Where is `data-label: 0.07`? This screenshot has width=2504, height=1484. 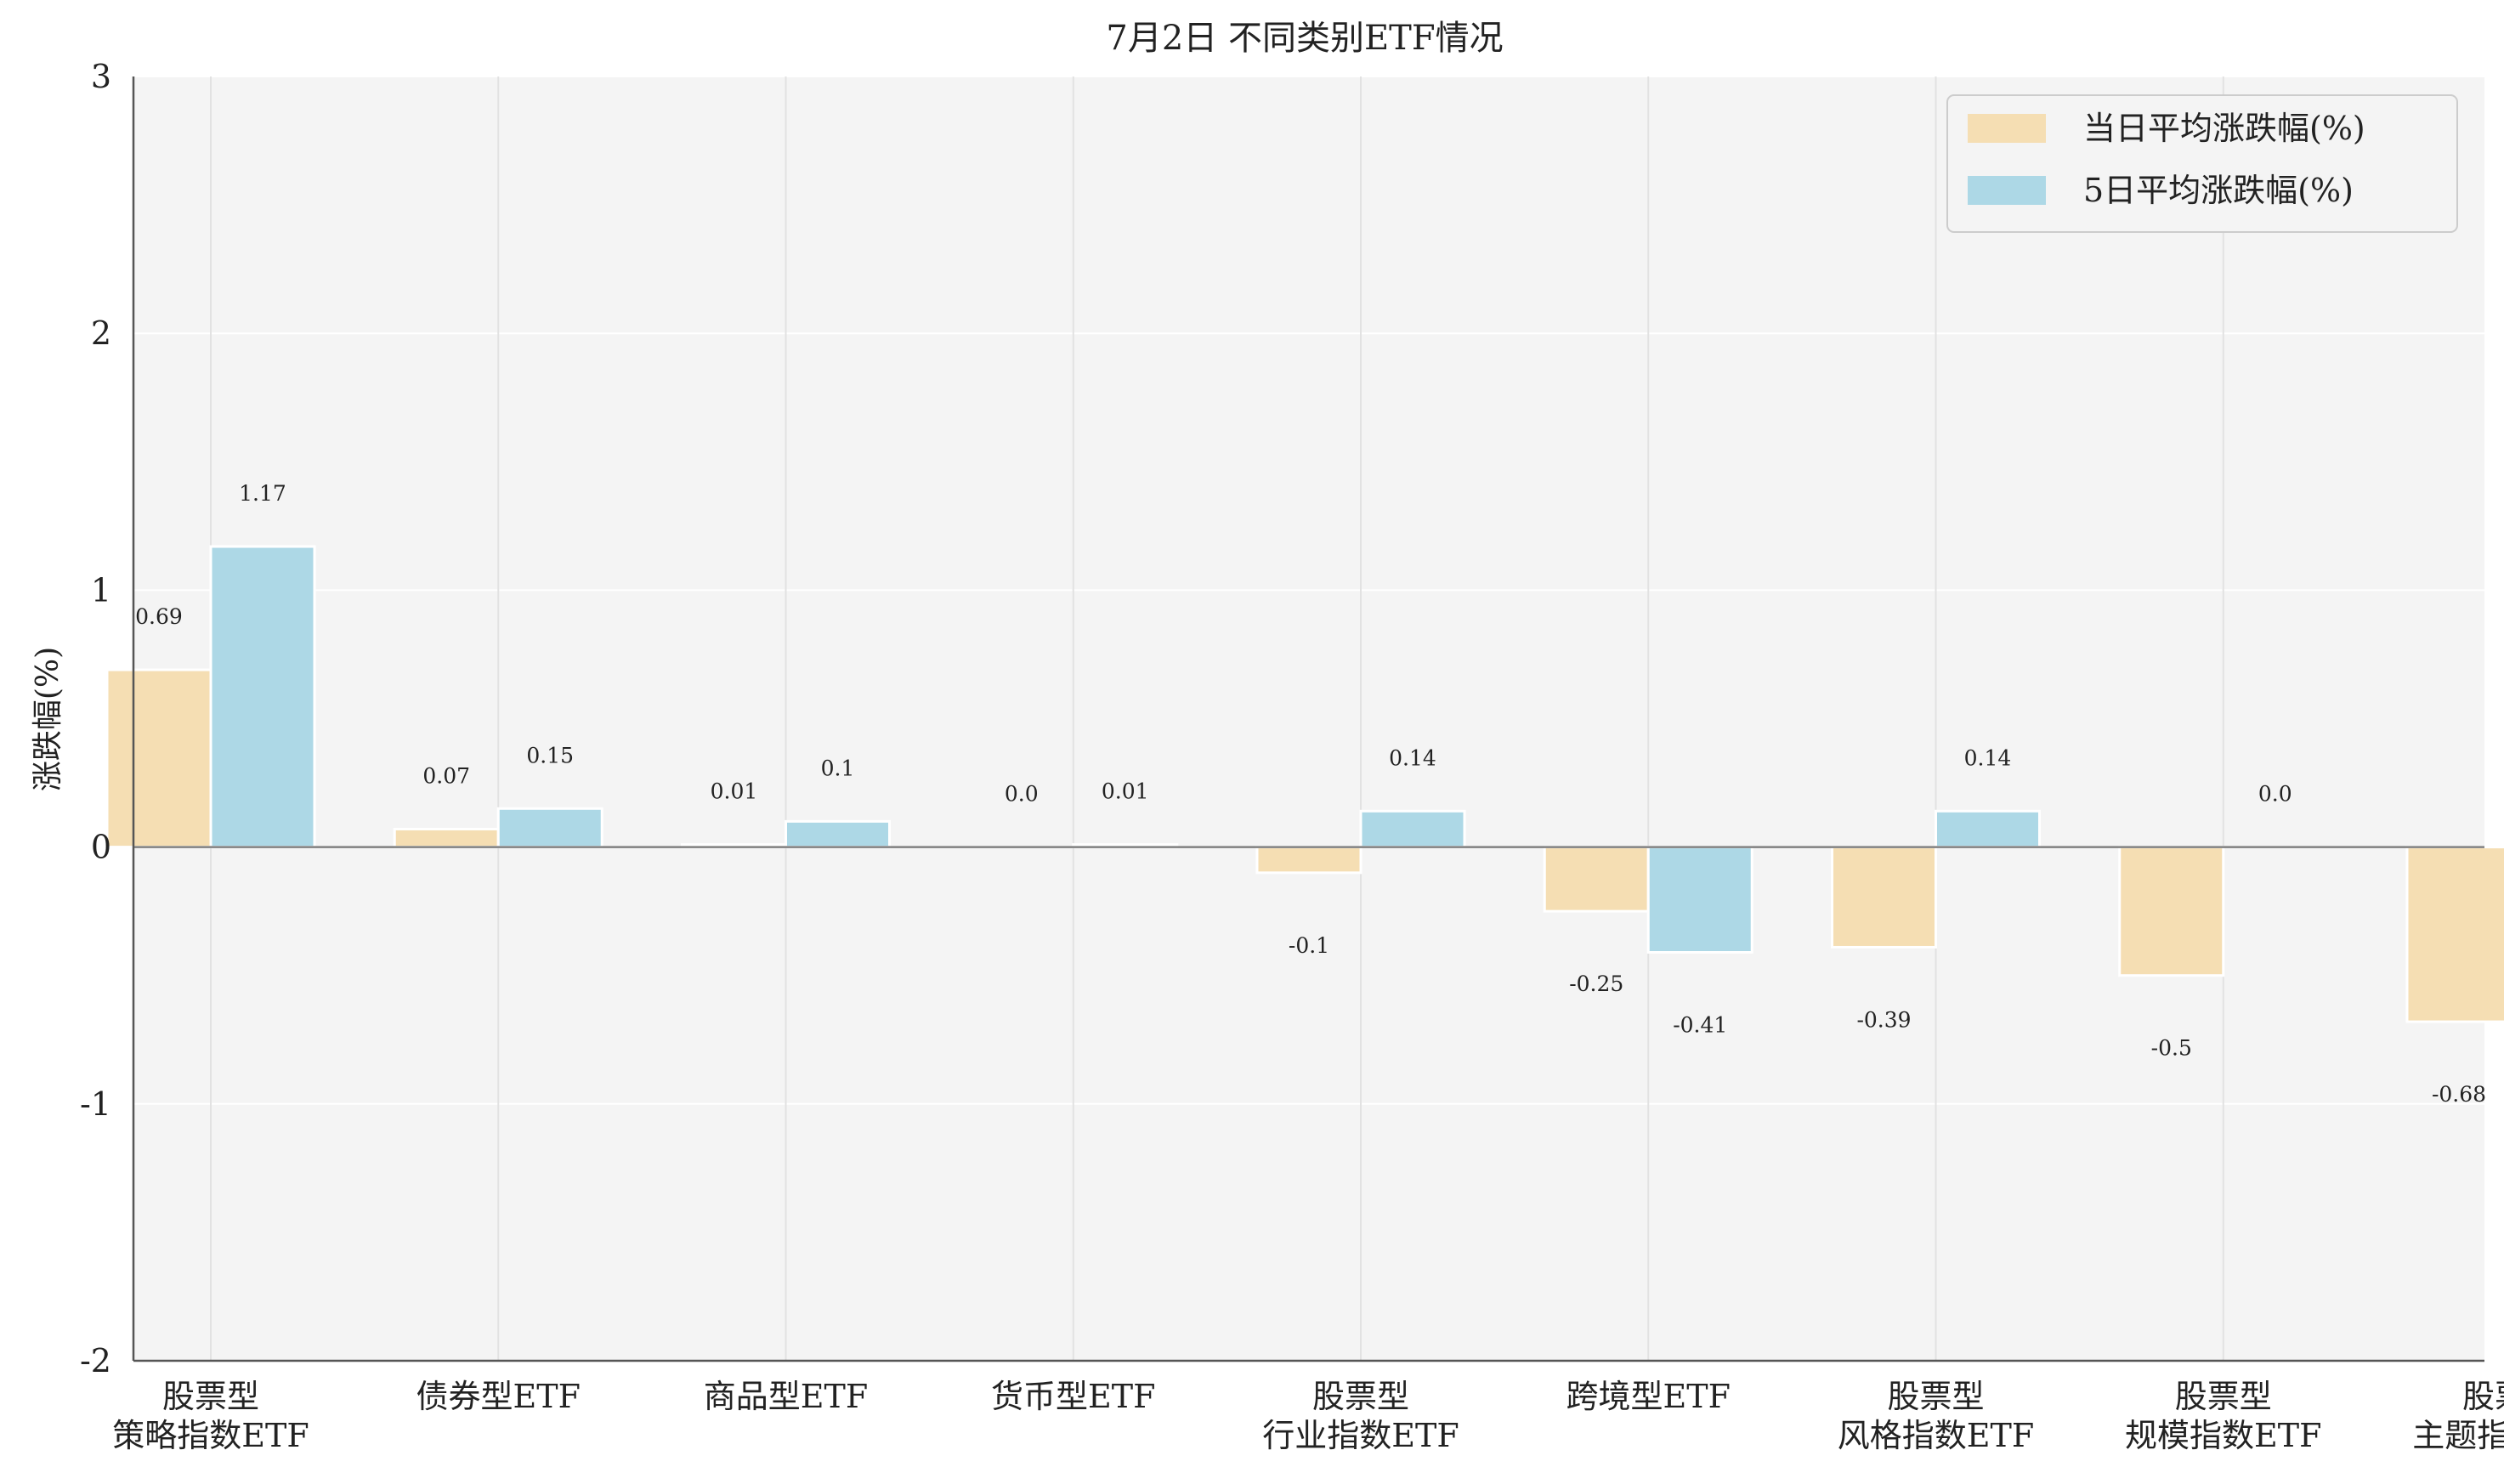
data-label: 0.07 is located at coordinates (446, 775).